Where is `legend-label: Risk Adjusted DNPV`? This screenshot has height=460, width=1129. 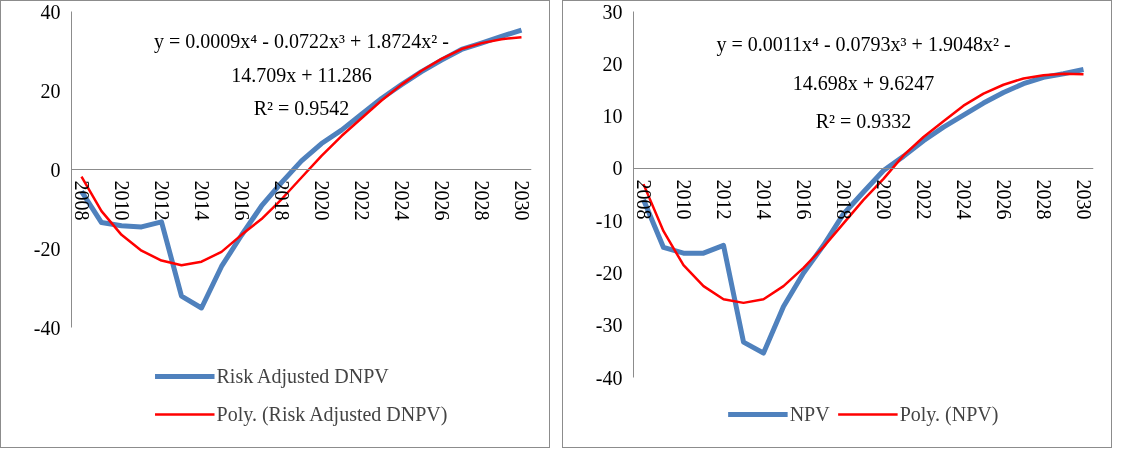 legend-label: Risk Adjusted DNPV is located at coordinates (302, 376).